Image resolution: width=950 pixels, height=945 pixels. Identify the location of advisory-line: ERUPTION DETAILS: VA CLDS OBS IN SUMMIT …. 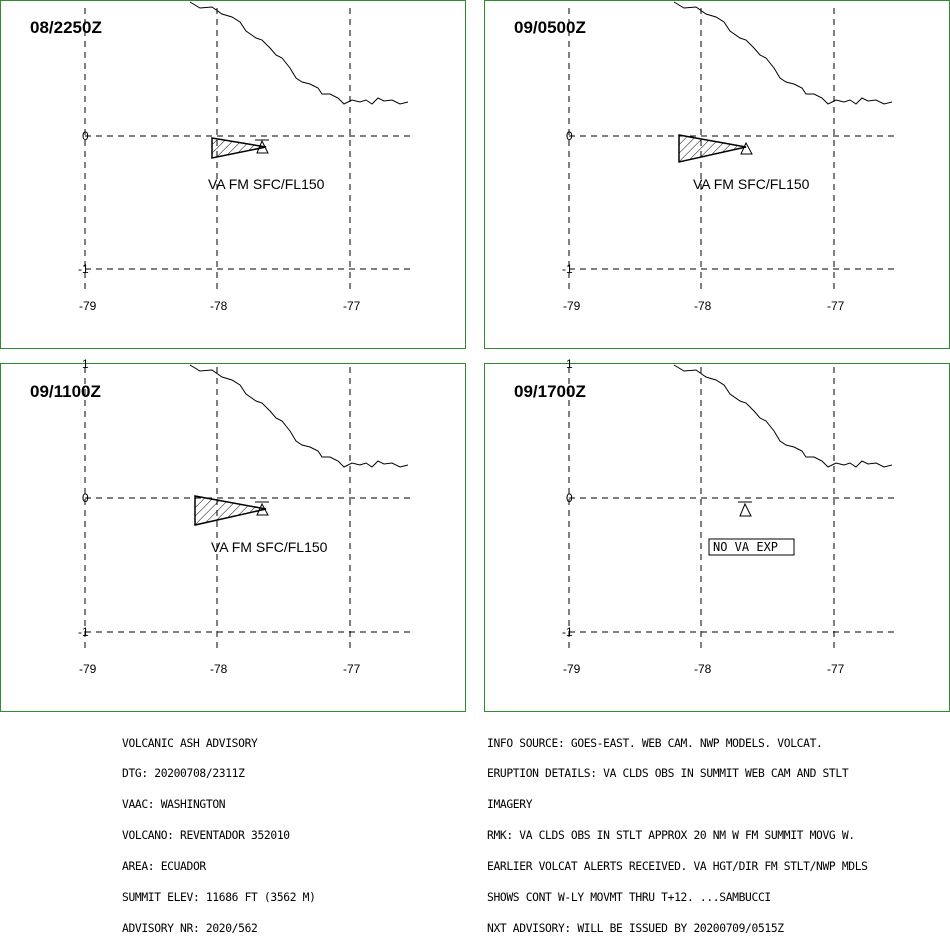
(668, 774).